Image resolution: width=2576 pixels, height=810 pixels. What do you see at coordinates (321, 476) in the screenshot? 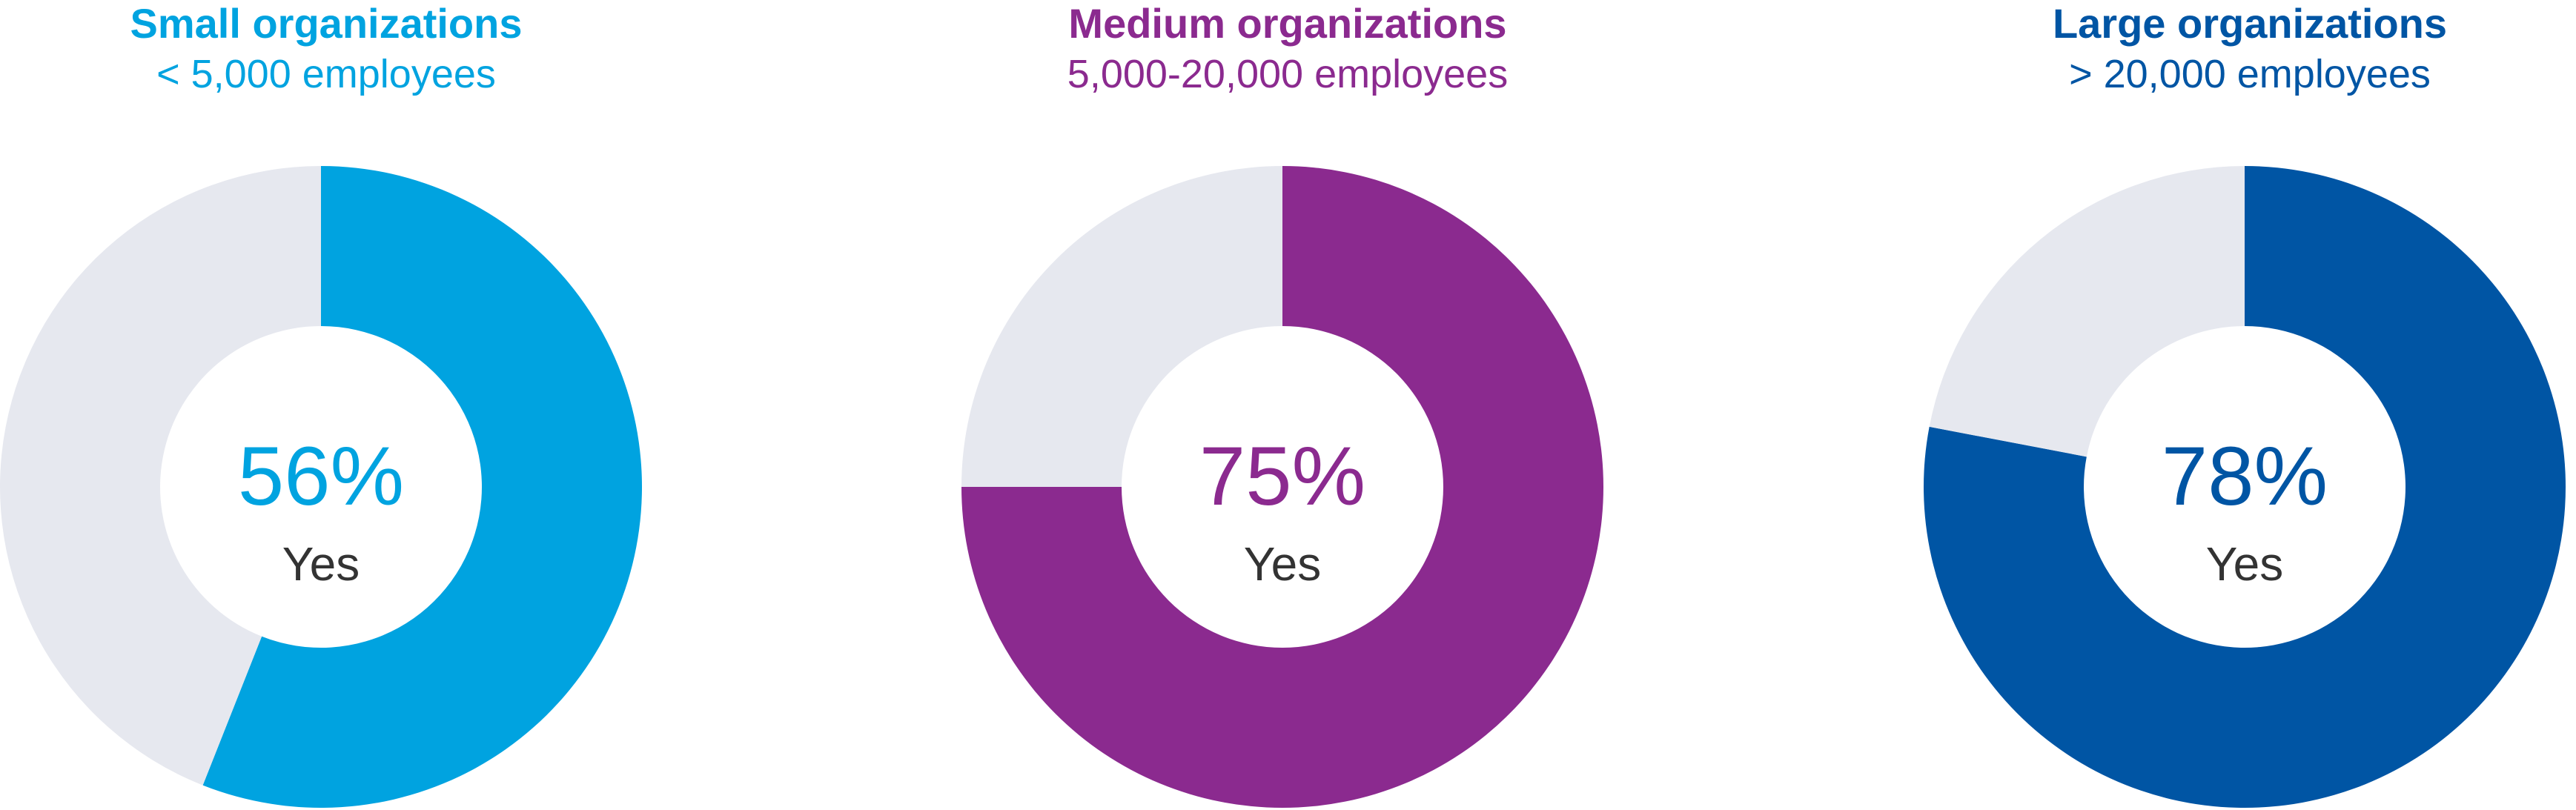
I see `donut-value-label: 56%` at bounding box center [321, 476].